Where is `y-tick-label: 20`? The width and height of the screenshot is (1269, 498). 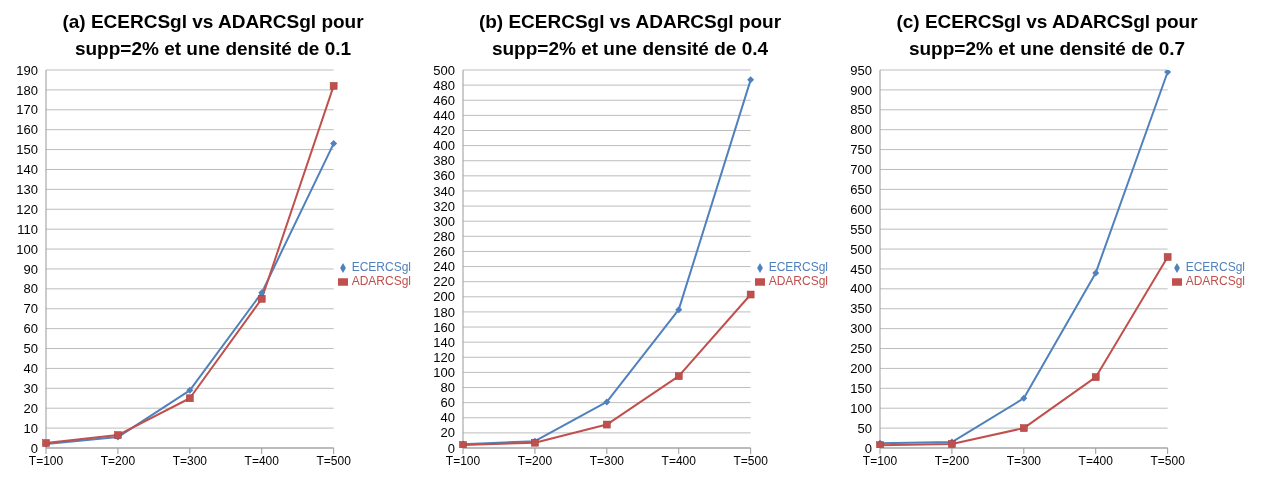 y-tick-label: 20 is located at coordinates (447, 433).